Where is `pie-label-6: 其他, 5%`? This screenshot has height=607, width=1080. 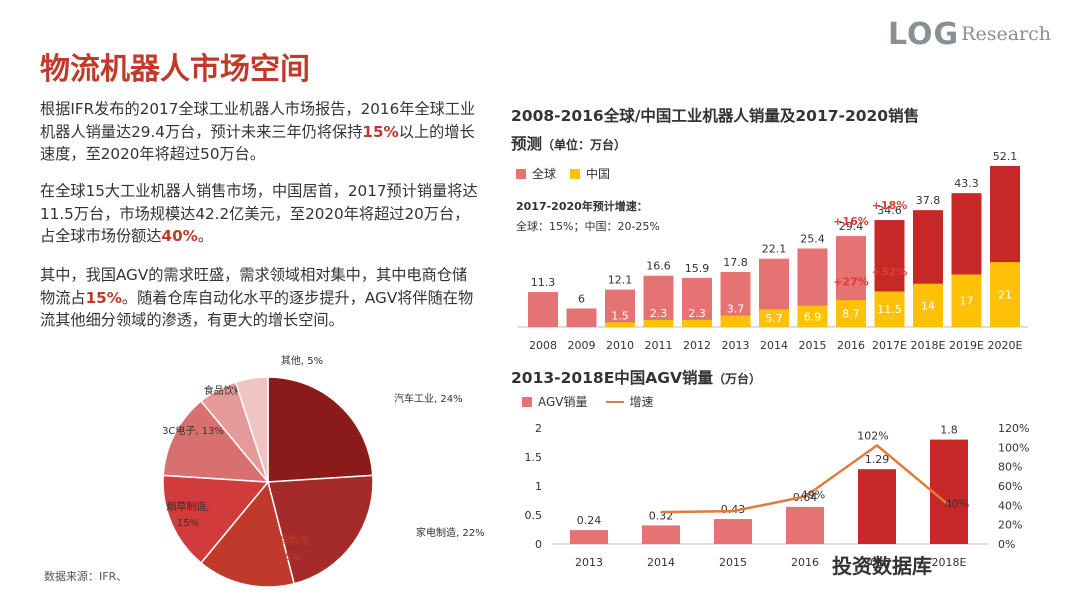
pie-label-6: 其他, 5% is located at coordinates (302, 360).